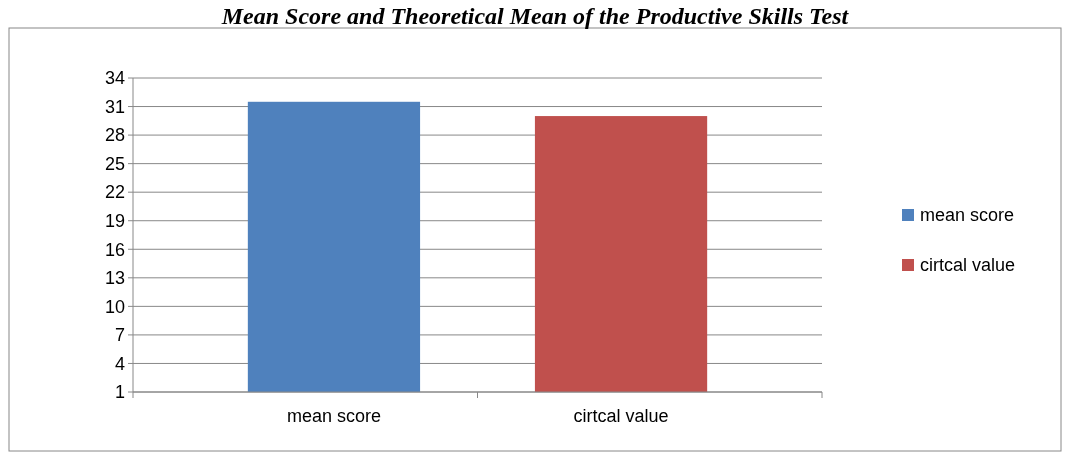 This screenshot has height=460, width=1070. What do you see at coordinates (114, 249) in the screenshot?
I see `y-tick-label: 16` at bounding box center [114, 249].